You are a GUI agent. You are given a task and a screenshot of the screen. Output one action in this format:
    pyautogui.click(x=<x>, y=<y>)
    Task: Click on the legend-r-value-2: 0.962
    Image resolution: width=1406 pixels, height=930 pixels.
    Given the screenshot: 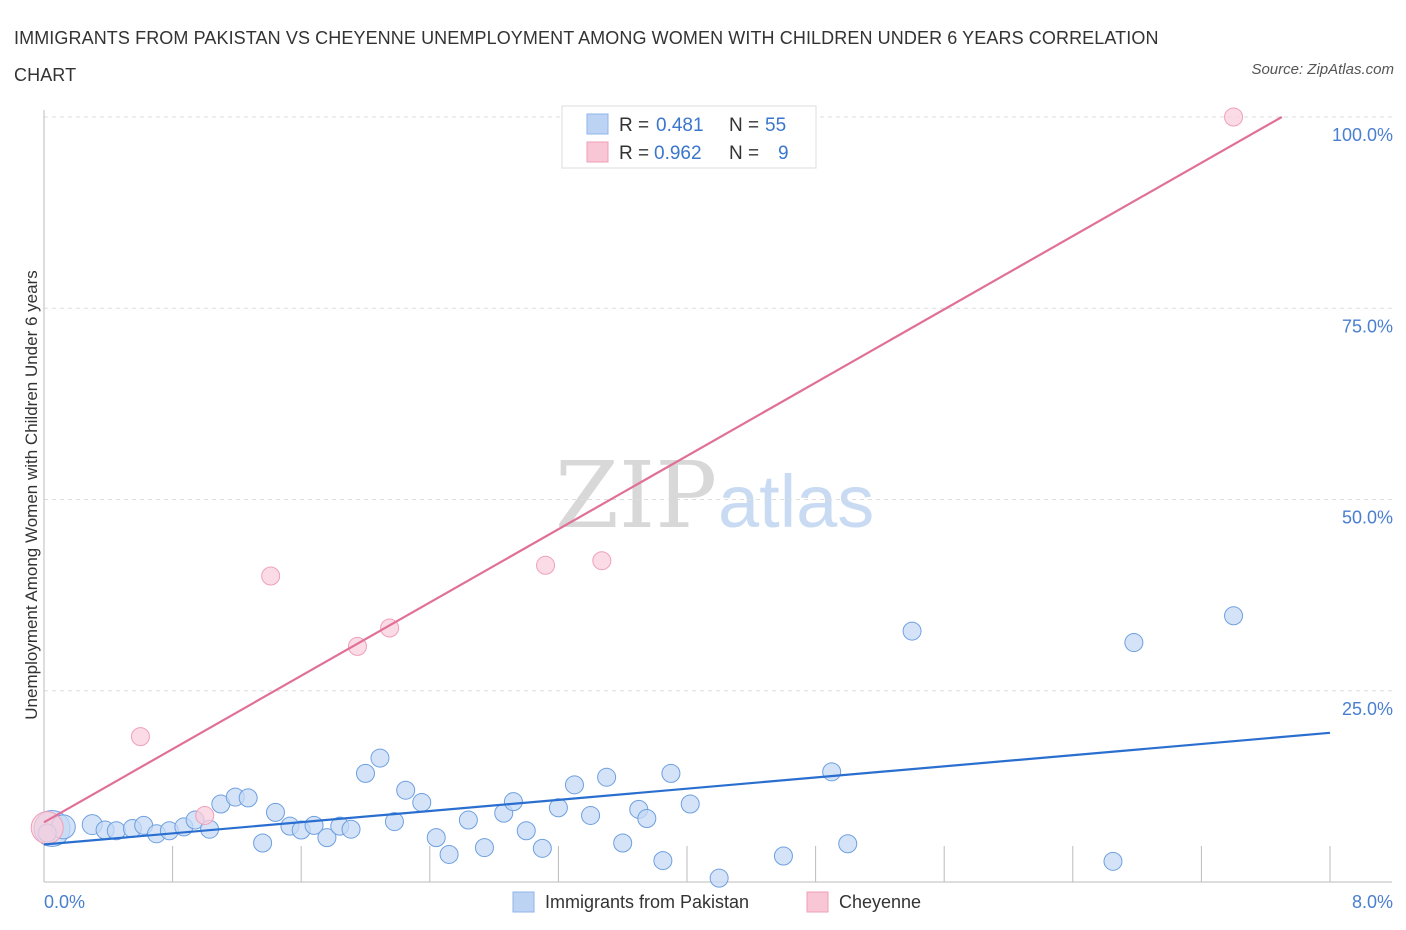 What is the action you would take?
    pyautogui.click(x=678, y=153)
    